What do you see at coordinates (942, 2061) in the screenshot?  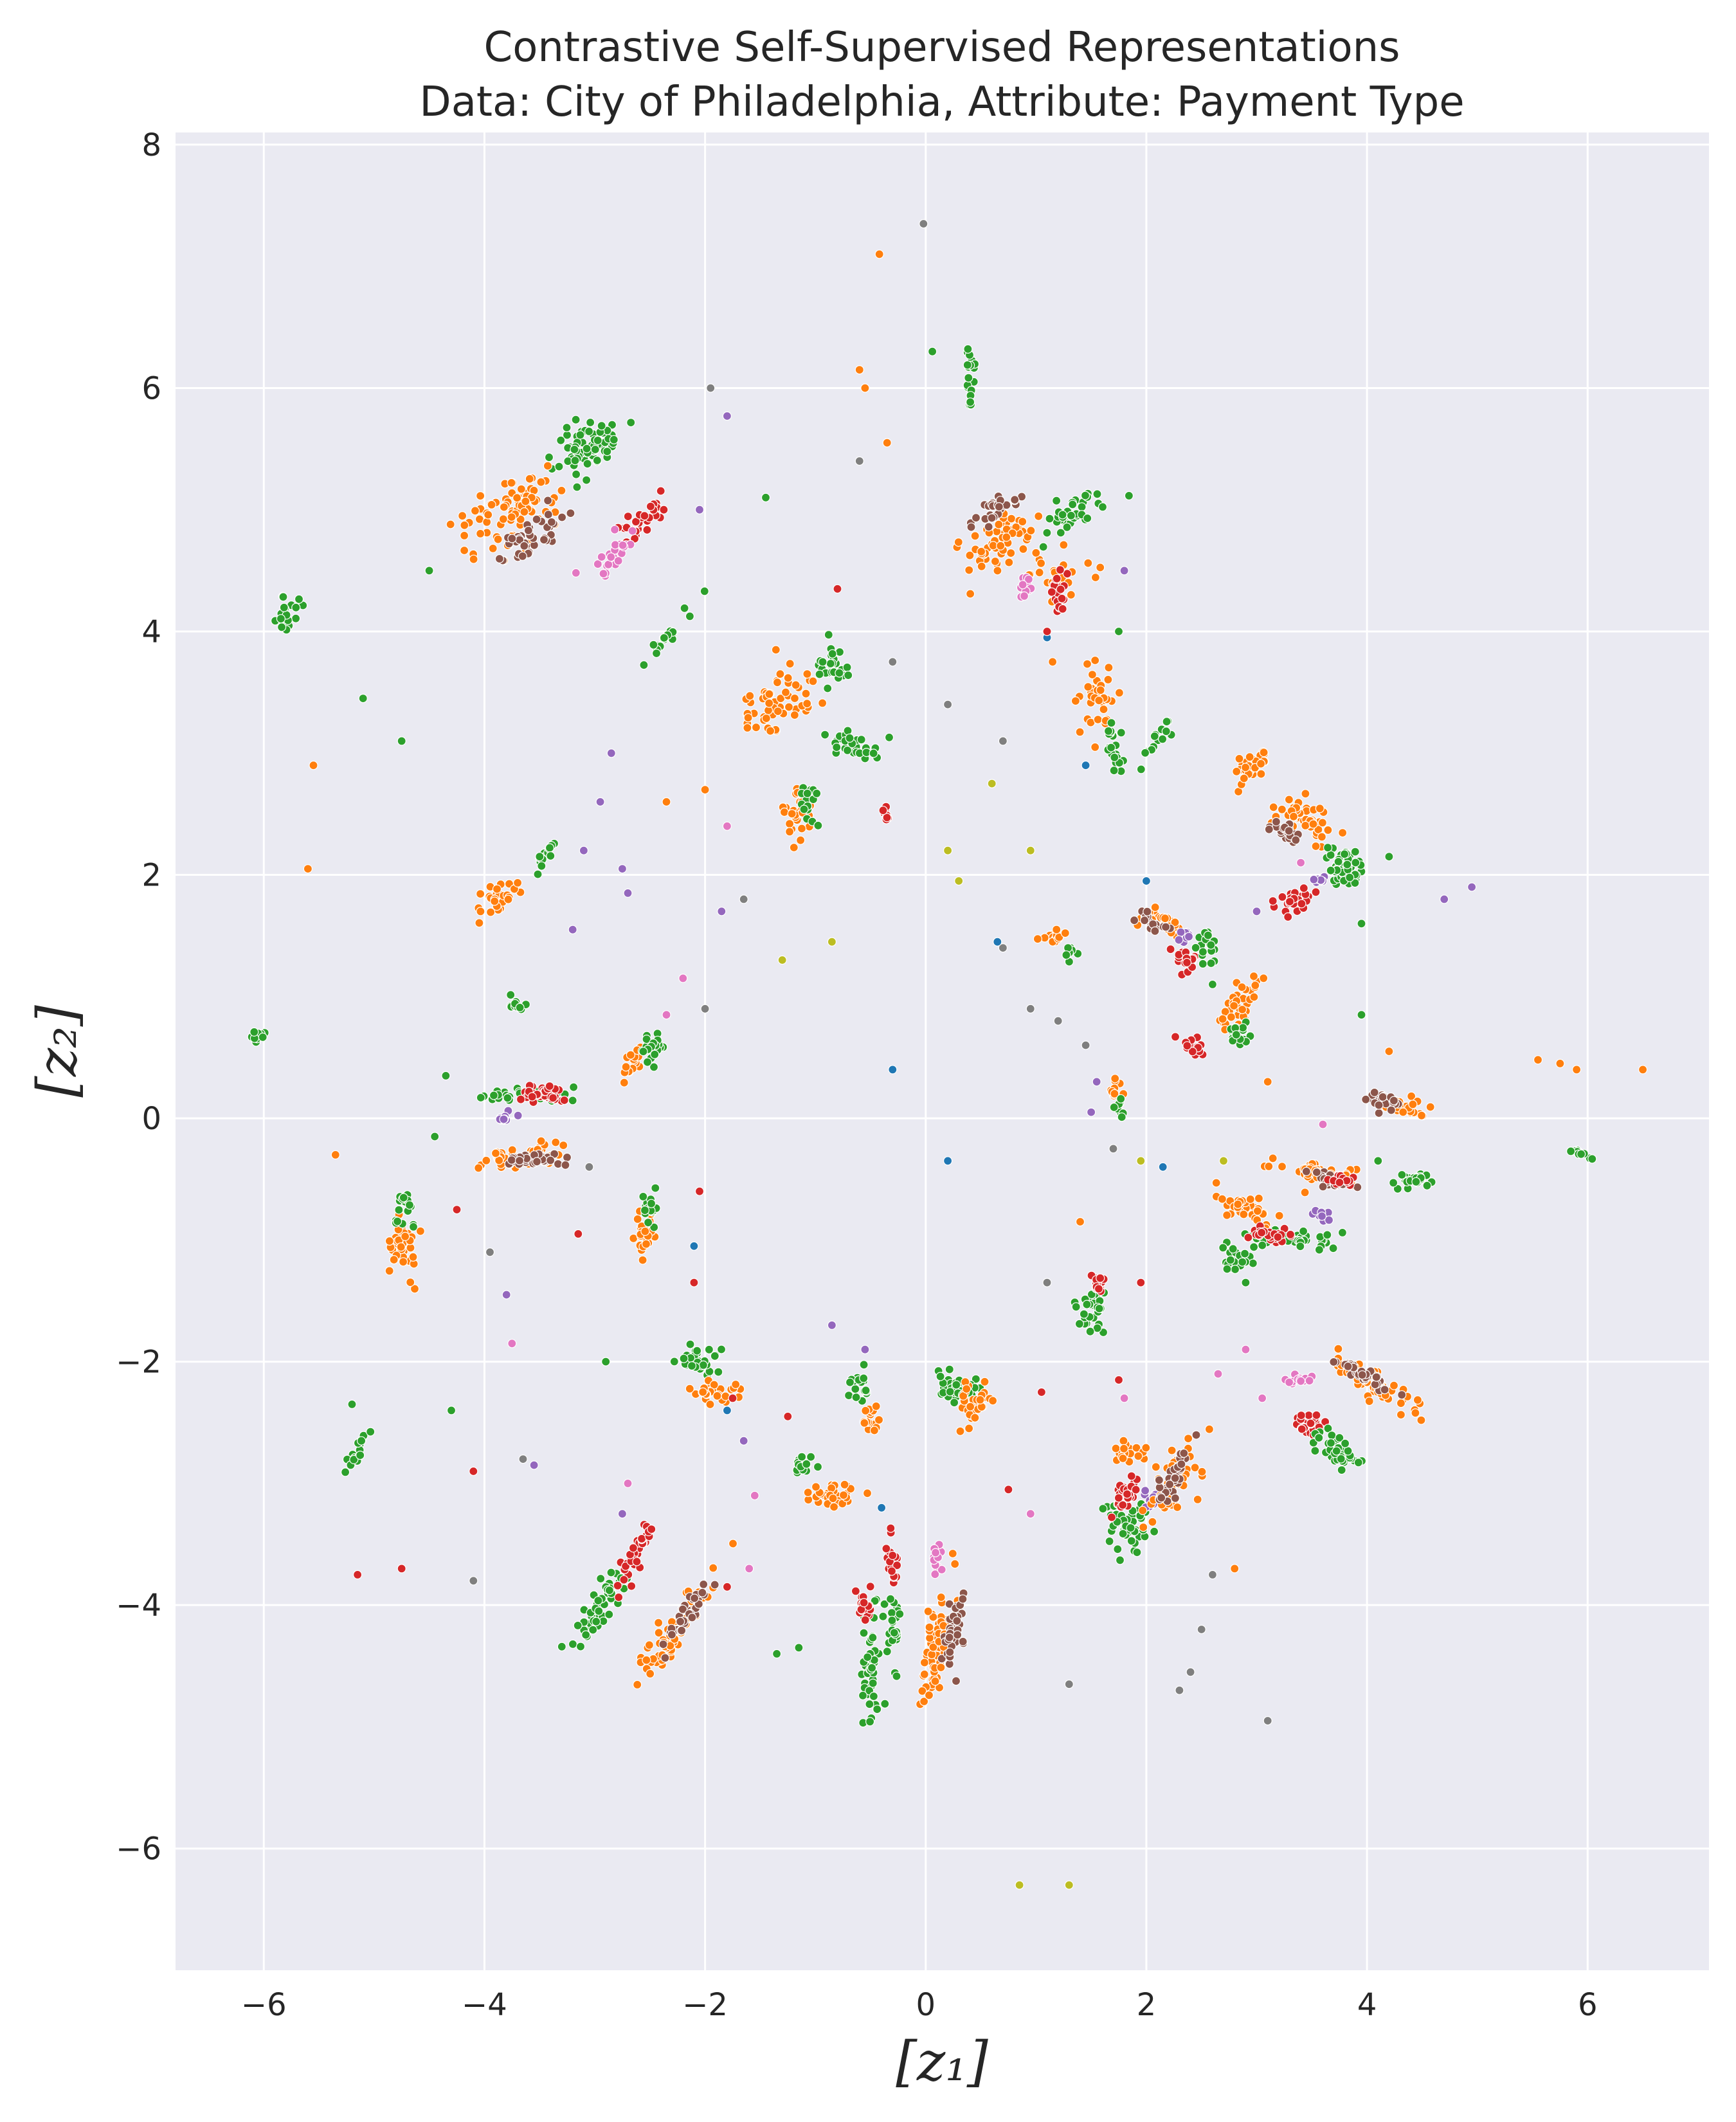 I see `x-axis-label: [z₁]` at bounding box center [942, 2061].